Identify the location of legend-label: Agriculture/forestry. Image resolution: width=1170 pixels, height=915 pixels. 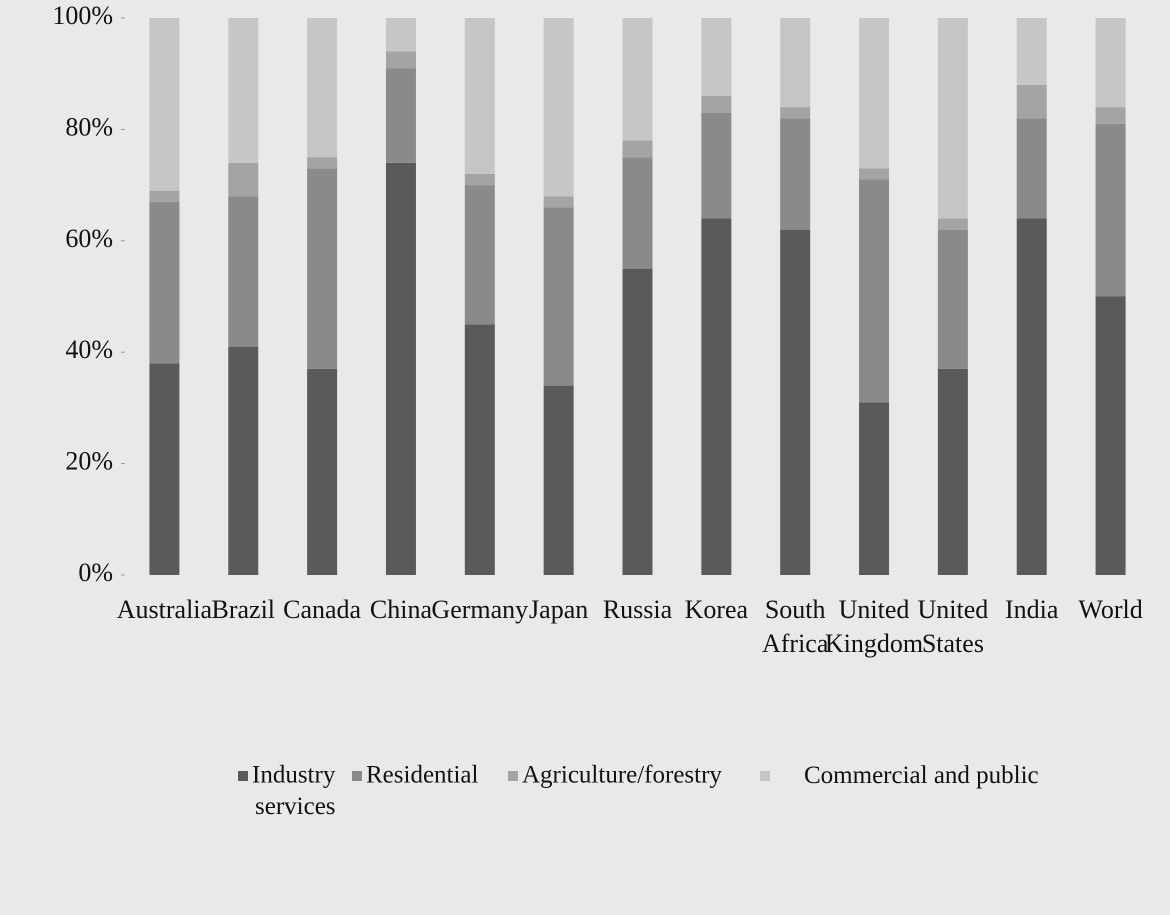
(622, 775).